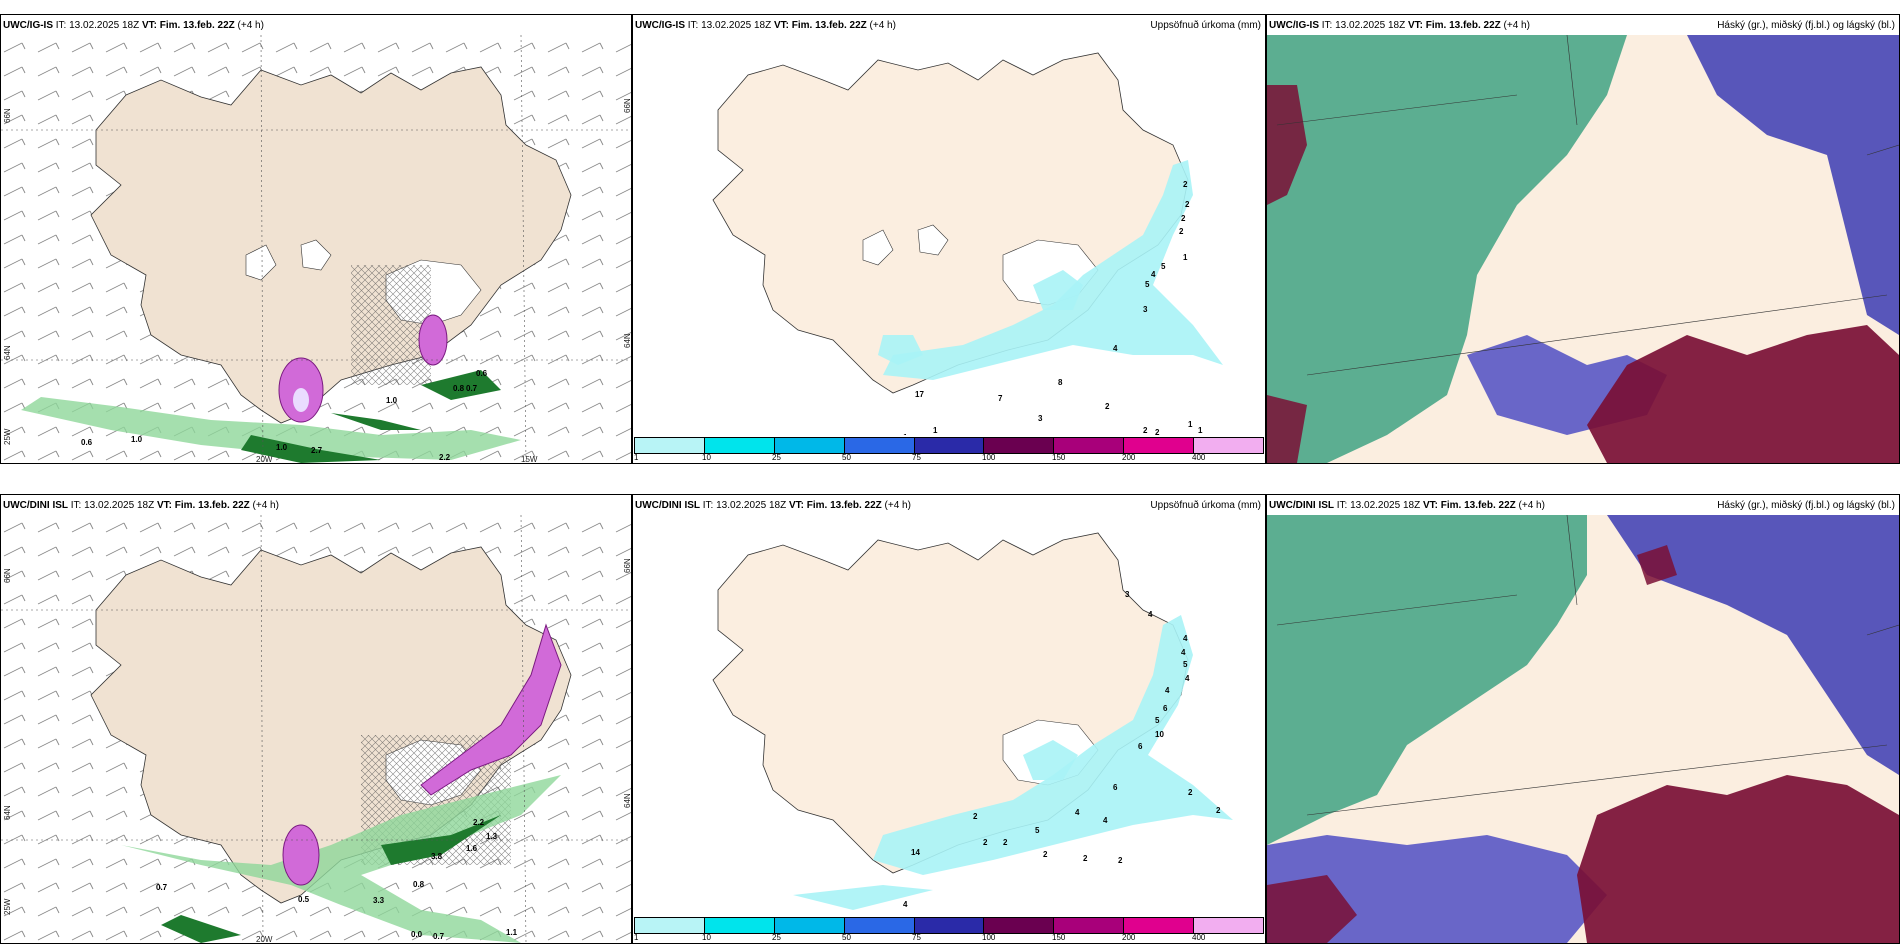 The image size is (1900, 950). Describe the element at coordinates (1205, 505) in the screenshot. I see `field-title: Uppsöfnuð úrkoma (mm)` at that location.